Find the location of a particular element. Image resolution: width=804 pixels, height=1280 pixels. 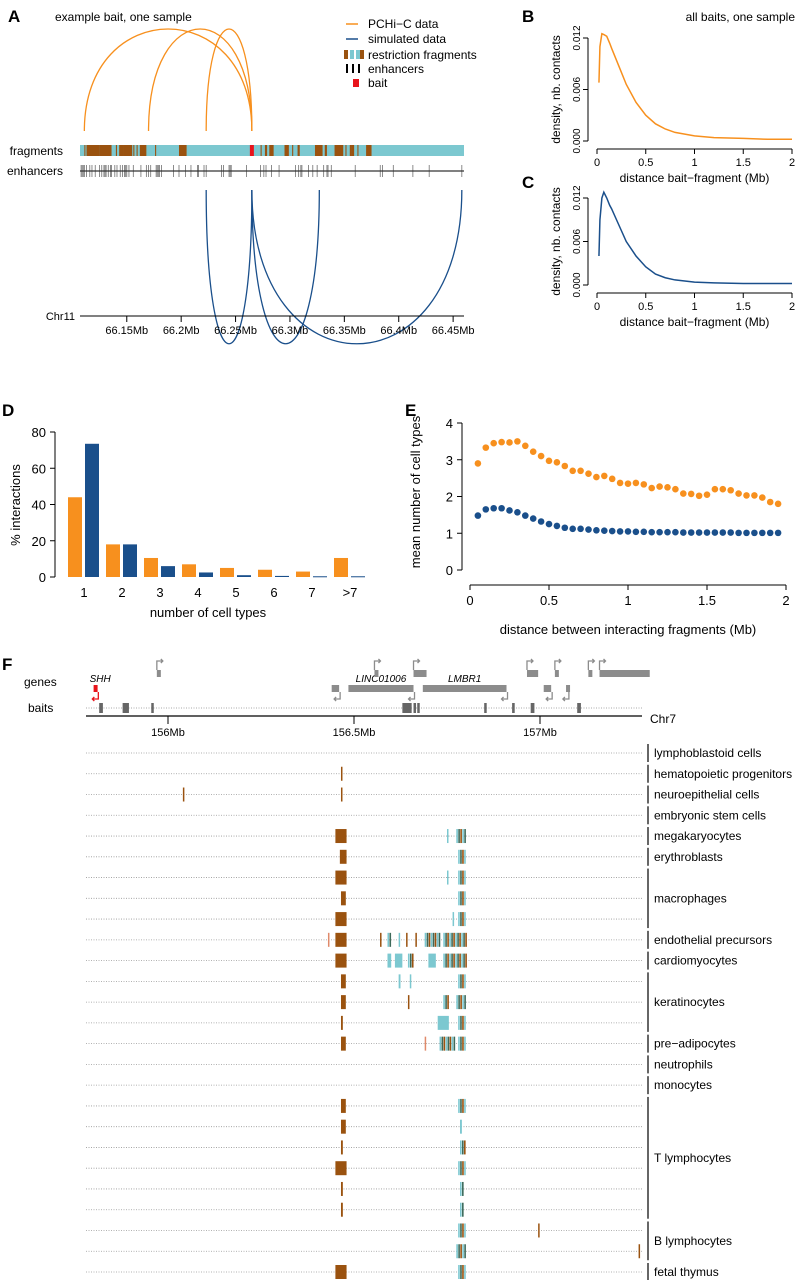

x-tick-label: 4 is located at coordinates (197, 592).